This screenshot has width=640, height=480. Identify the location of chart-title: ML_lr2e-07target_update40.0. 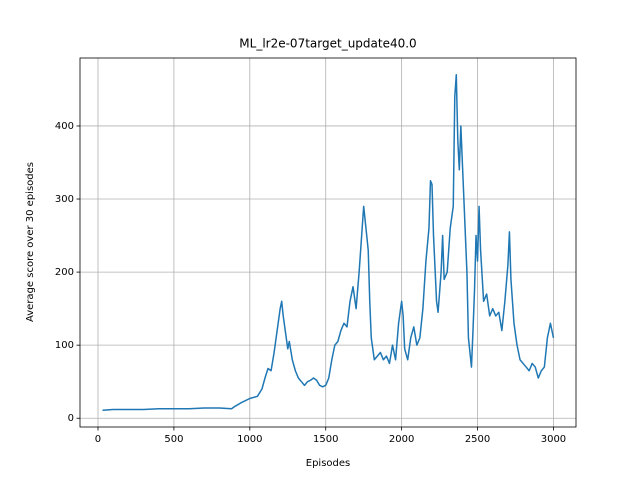
(327, 44).